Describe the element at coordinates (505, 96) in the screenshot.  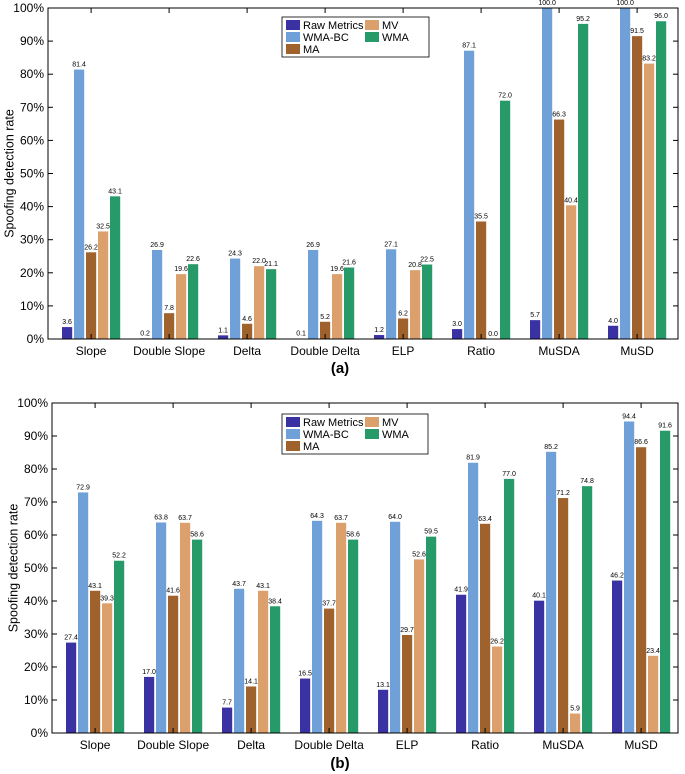
I see `data-label: 72.0` at that location.